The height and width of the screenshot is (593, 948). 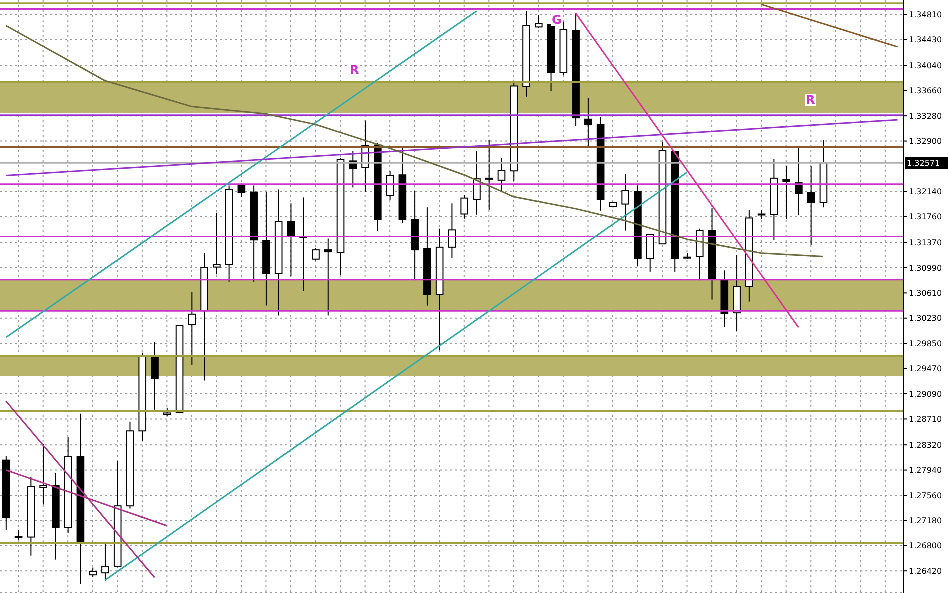 I want to click on y-tick-label: 1.34040, so click(x=925, y=66).